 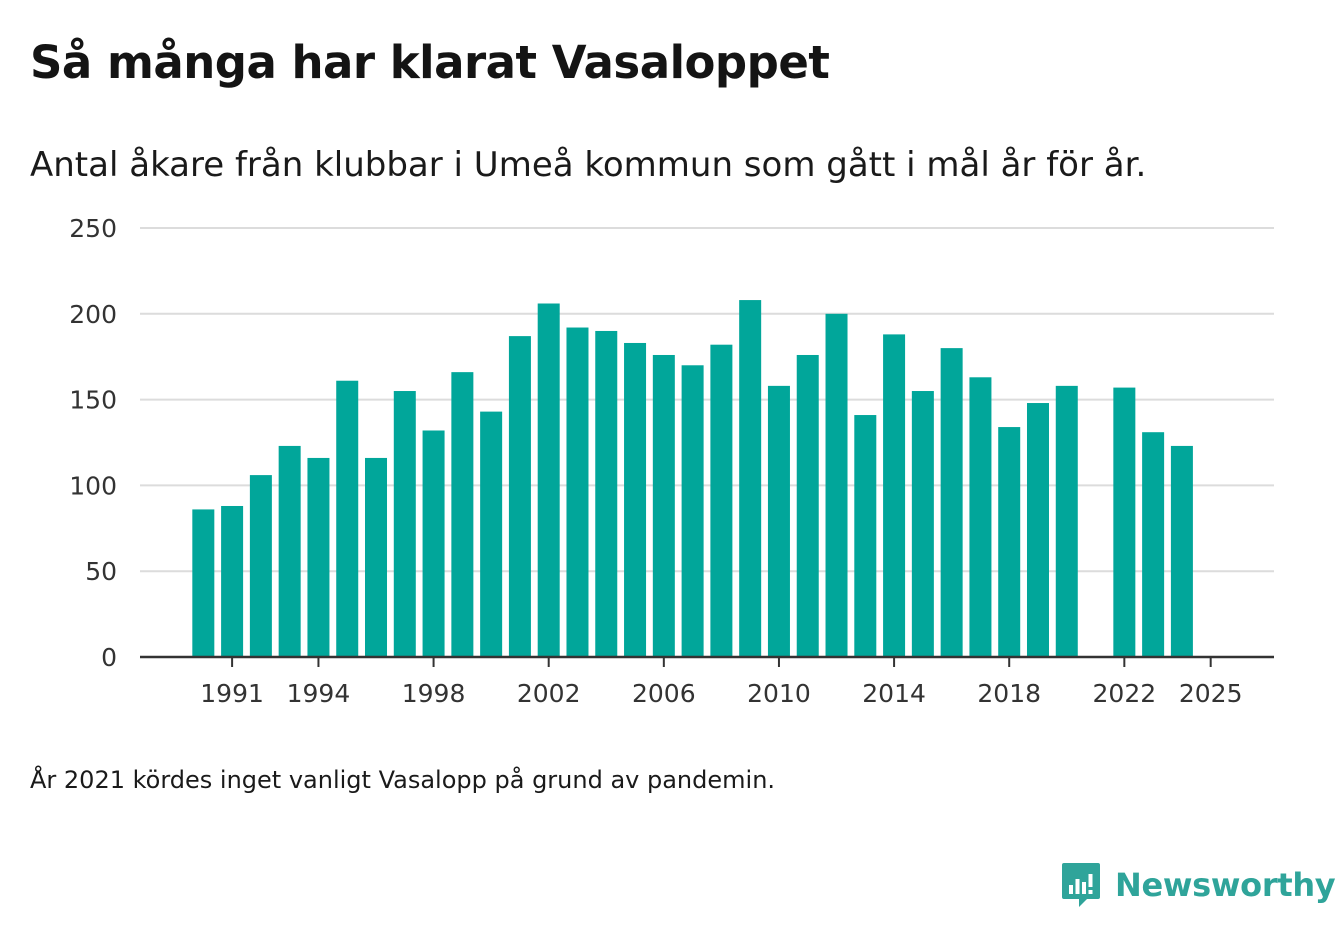 What do you see at coordinates (376, 557) in the screenshot?
I see `bar-1996` at bounding box center [376, 557].